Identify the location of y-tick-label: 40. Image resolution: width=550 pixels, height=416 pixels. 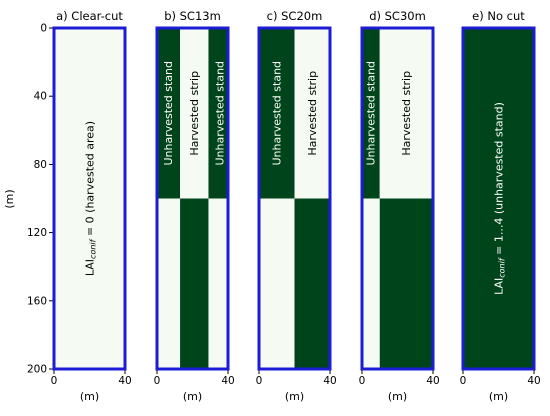
(40, 97).